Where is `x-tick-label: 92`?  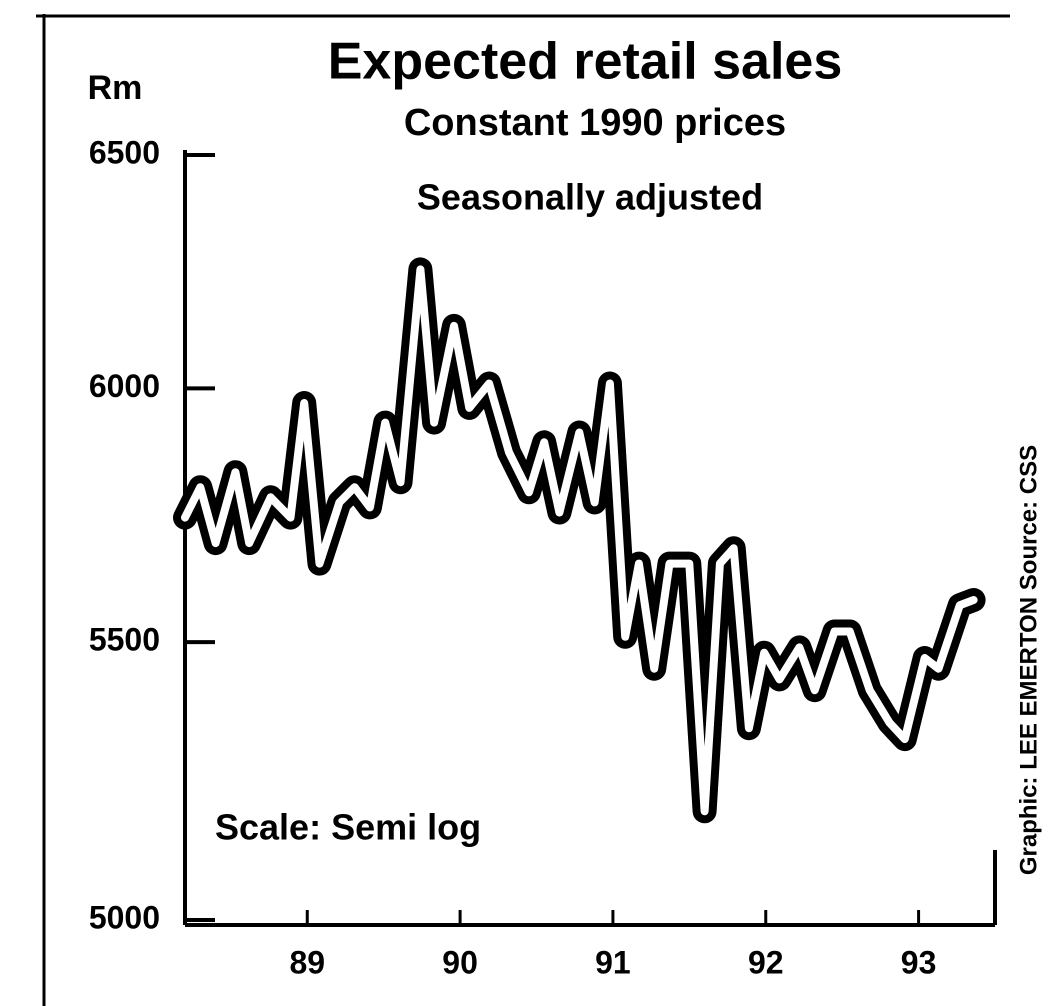
x-tick-label: 92 is located at coordinates (766, 962).